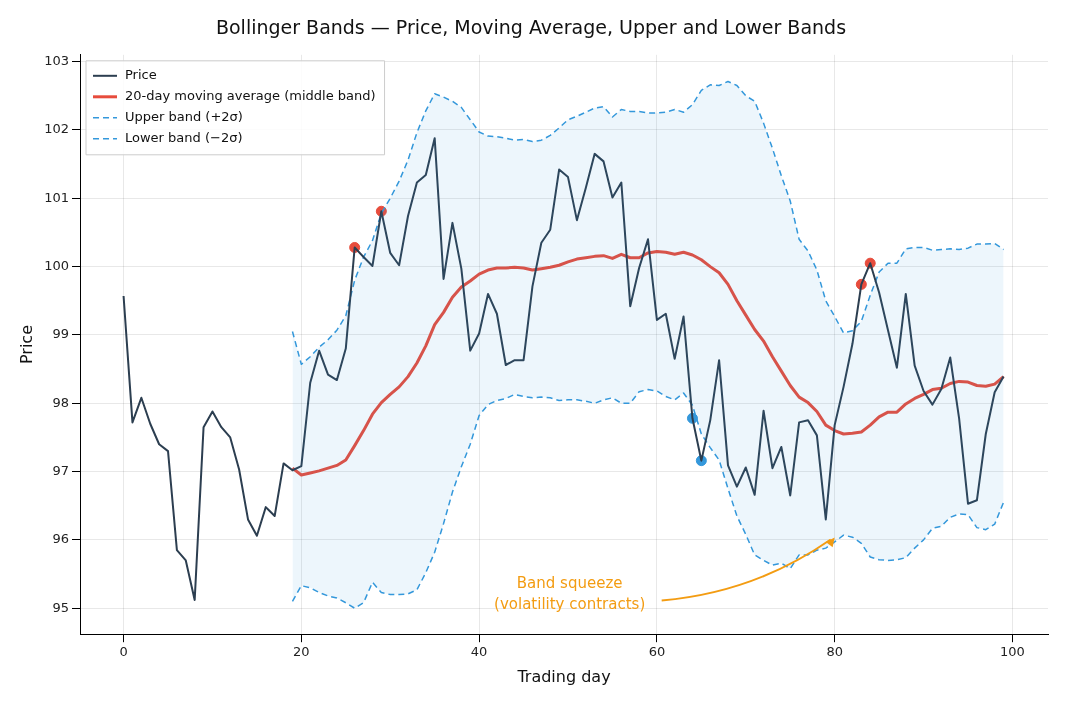  I want to click on y-tick-label: 99, so click(61, 334).